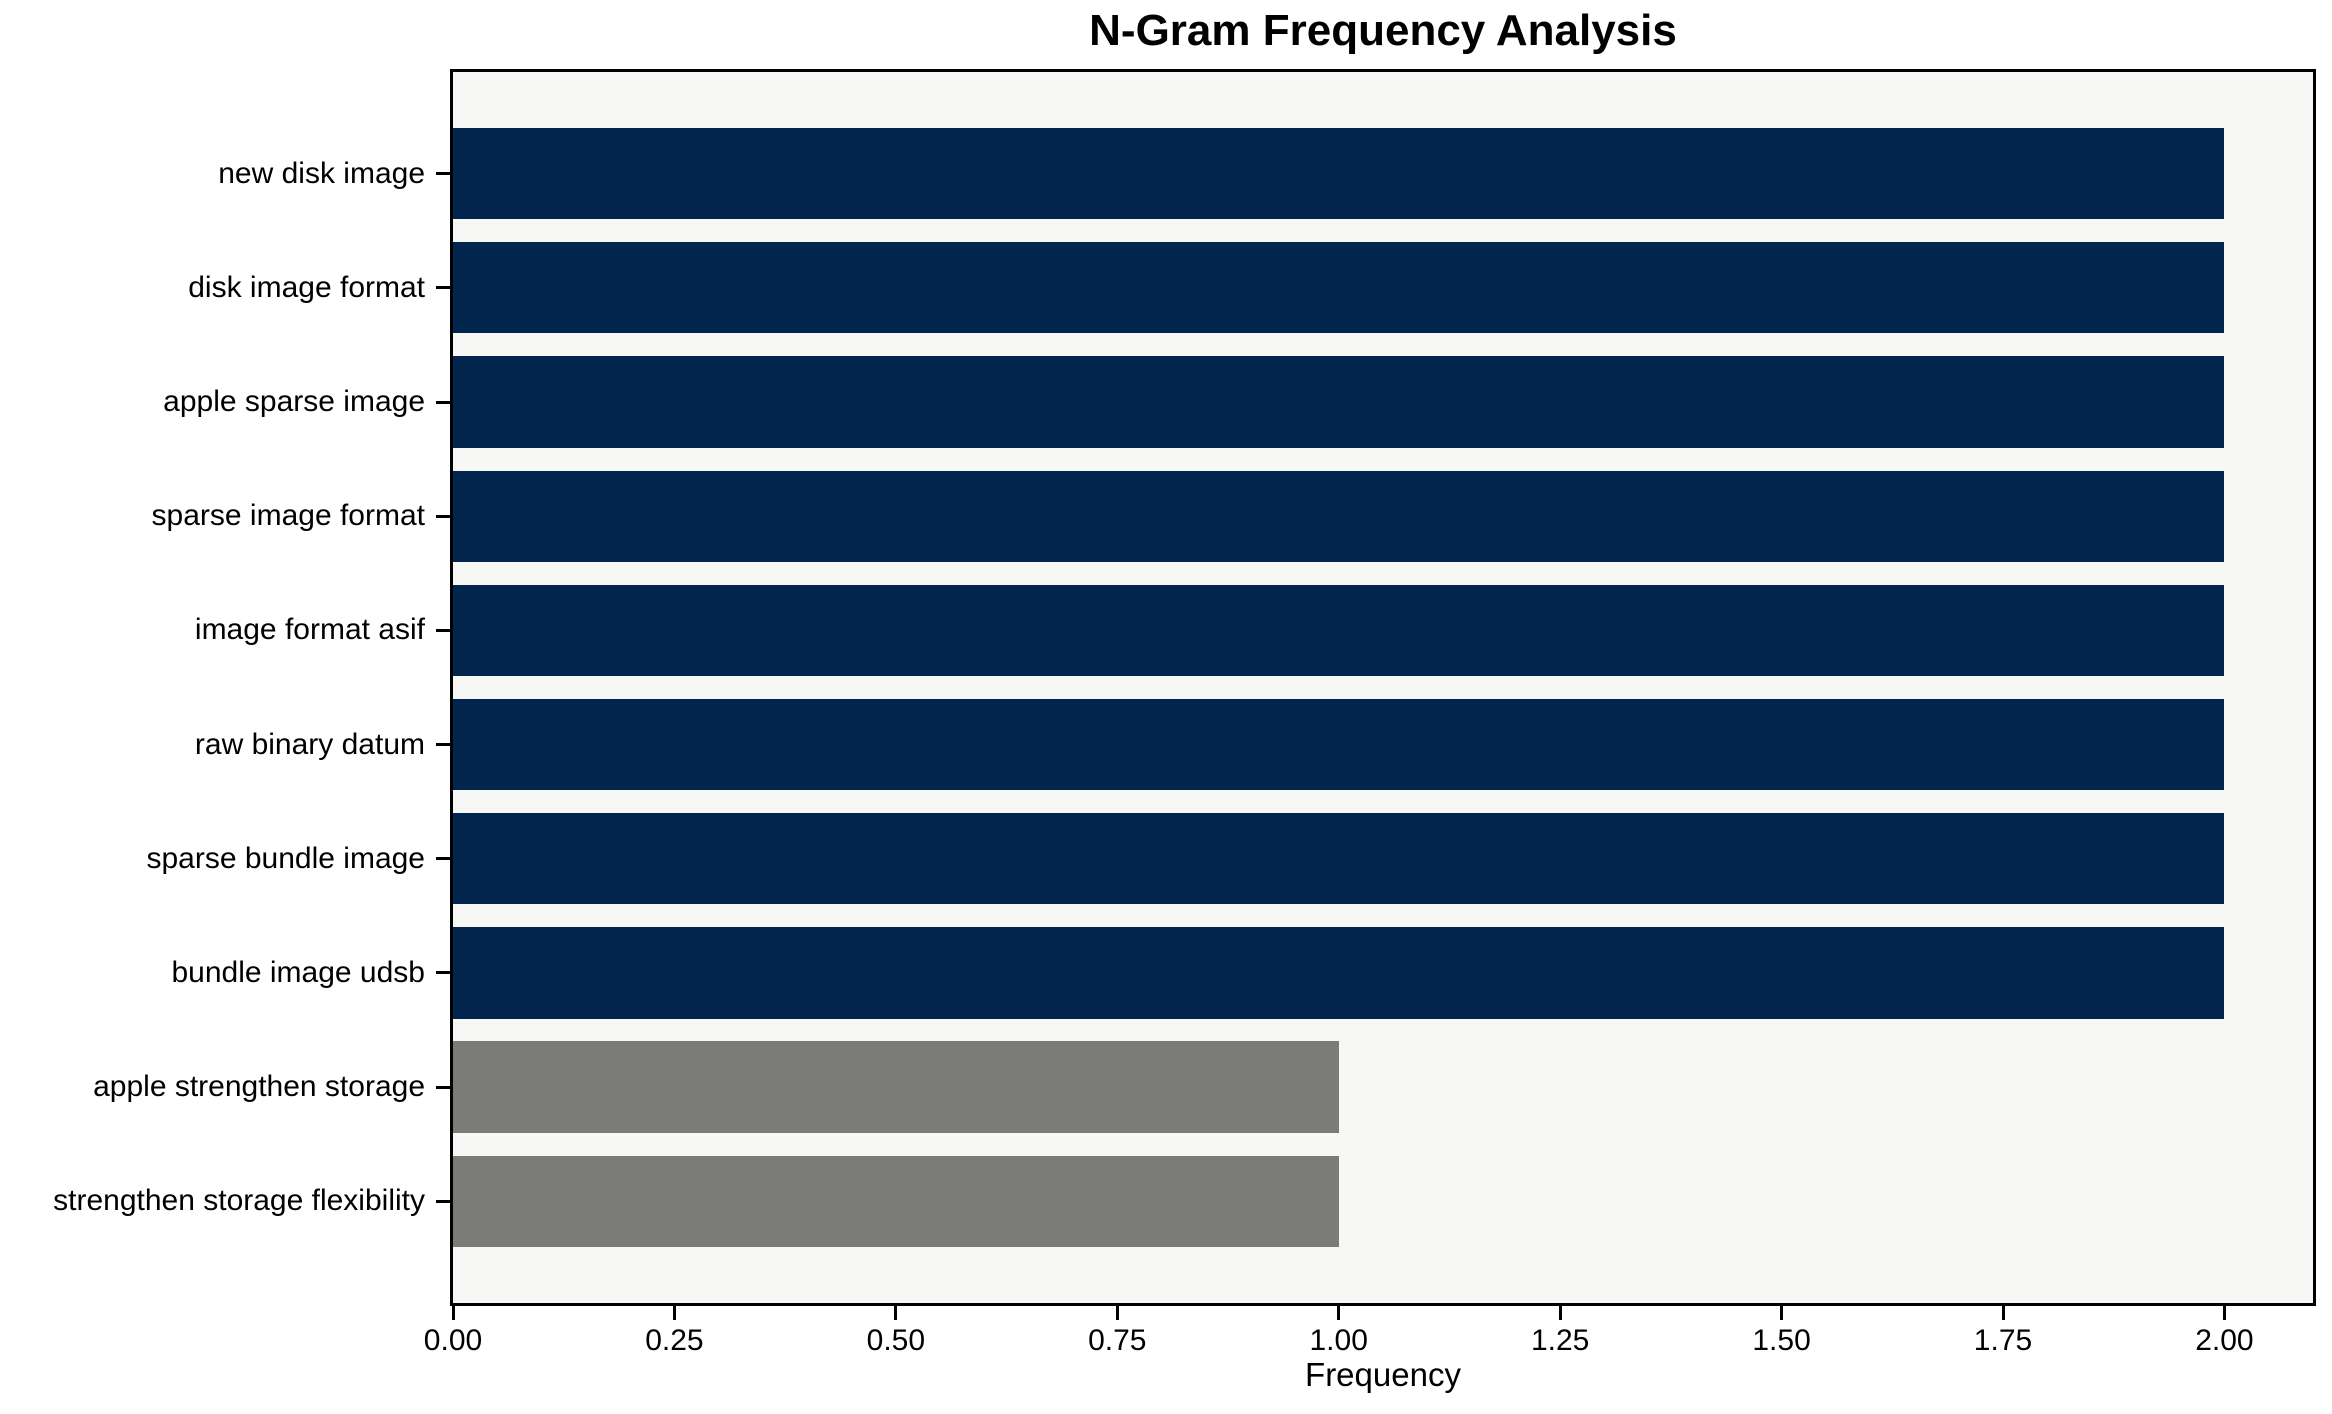 The height and width of the screenshot is (1414, 2332). What do you see at coordinates (1781, 1340) in the screenshot?
I see `x-tick-label: 1.50` at bounding box center [1781, 1340].